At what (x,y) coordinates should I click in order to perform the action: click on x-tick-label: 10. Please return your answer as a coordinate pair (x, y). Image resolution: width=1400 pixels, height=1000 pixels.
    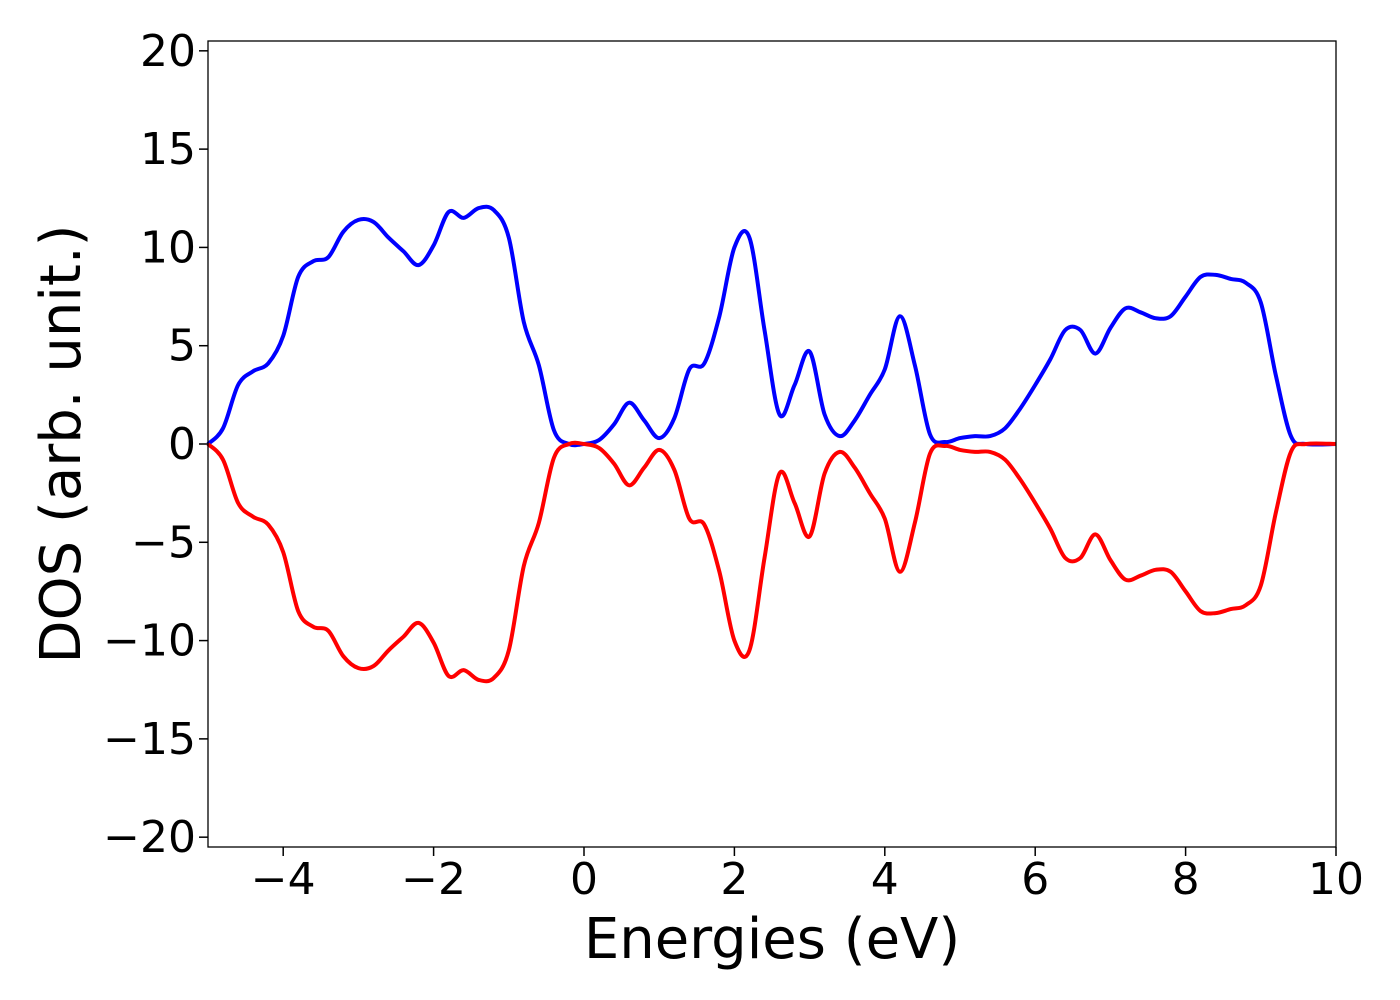
    Looking at the image, I should click on (1336, 879).